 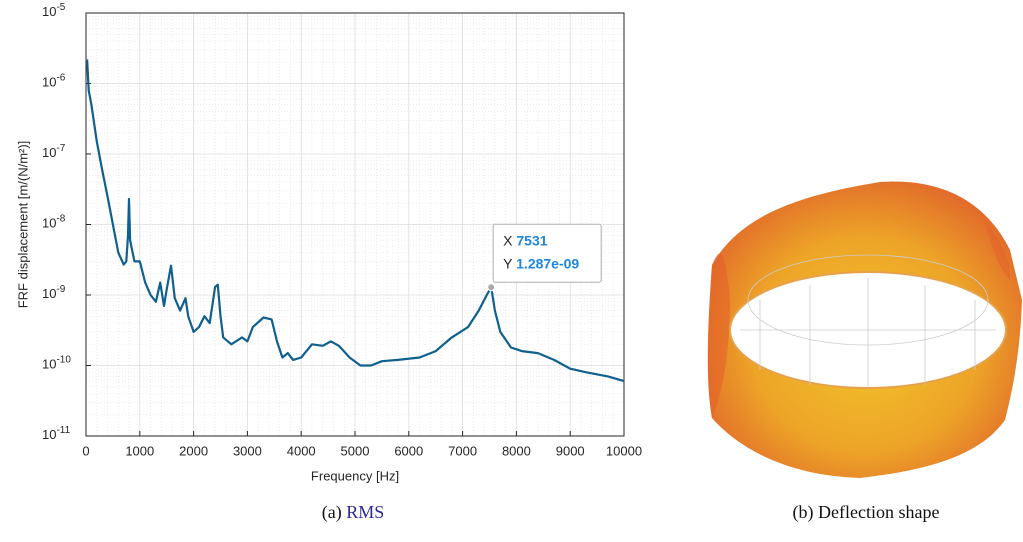 What do you see at coordinates (193, 450) in the screenshot?
I see `x-tick-label: 2000` at bounding box center [193, 450].